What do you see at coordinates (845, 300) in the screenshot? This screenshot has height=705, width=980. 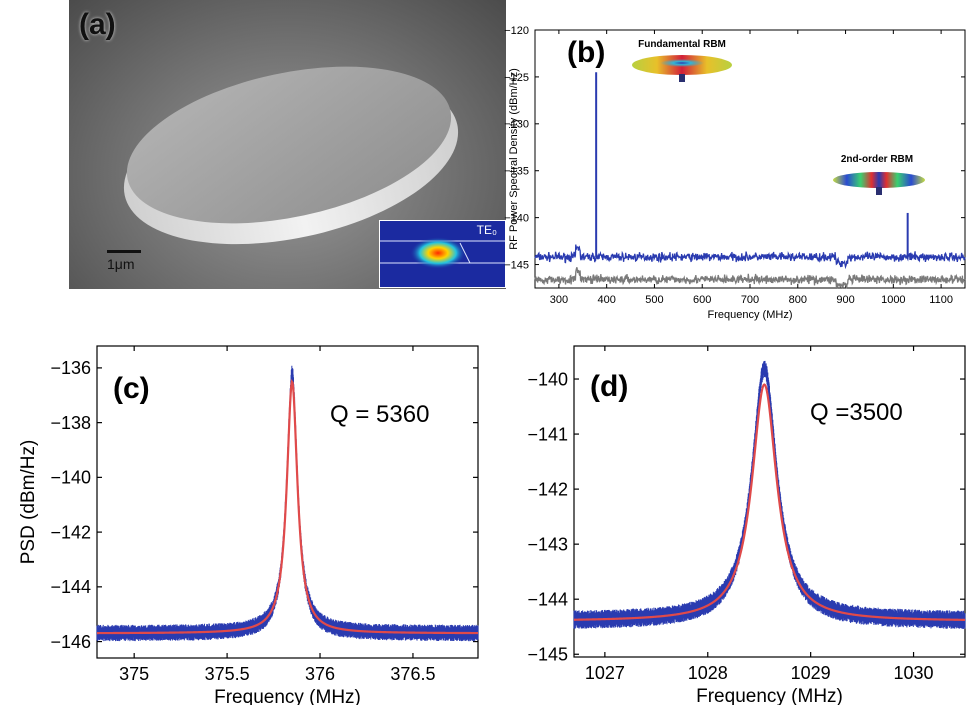 I see `x-tick-label: 900` at bounding box center [845, 300].